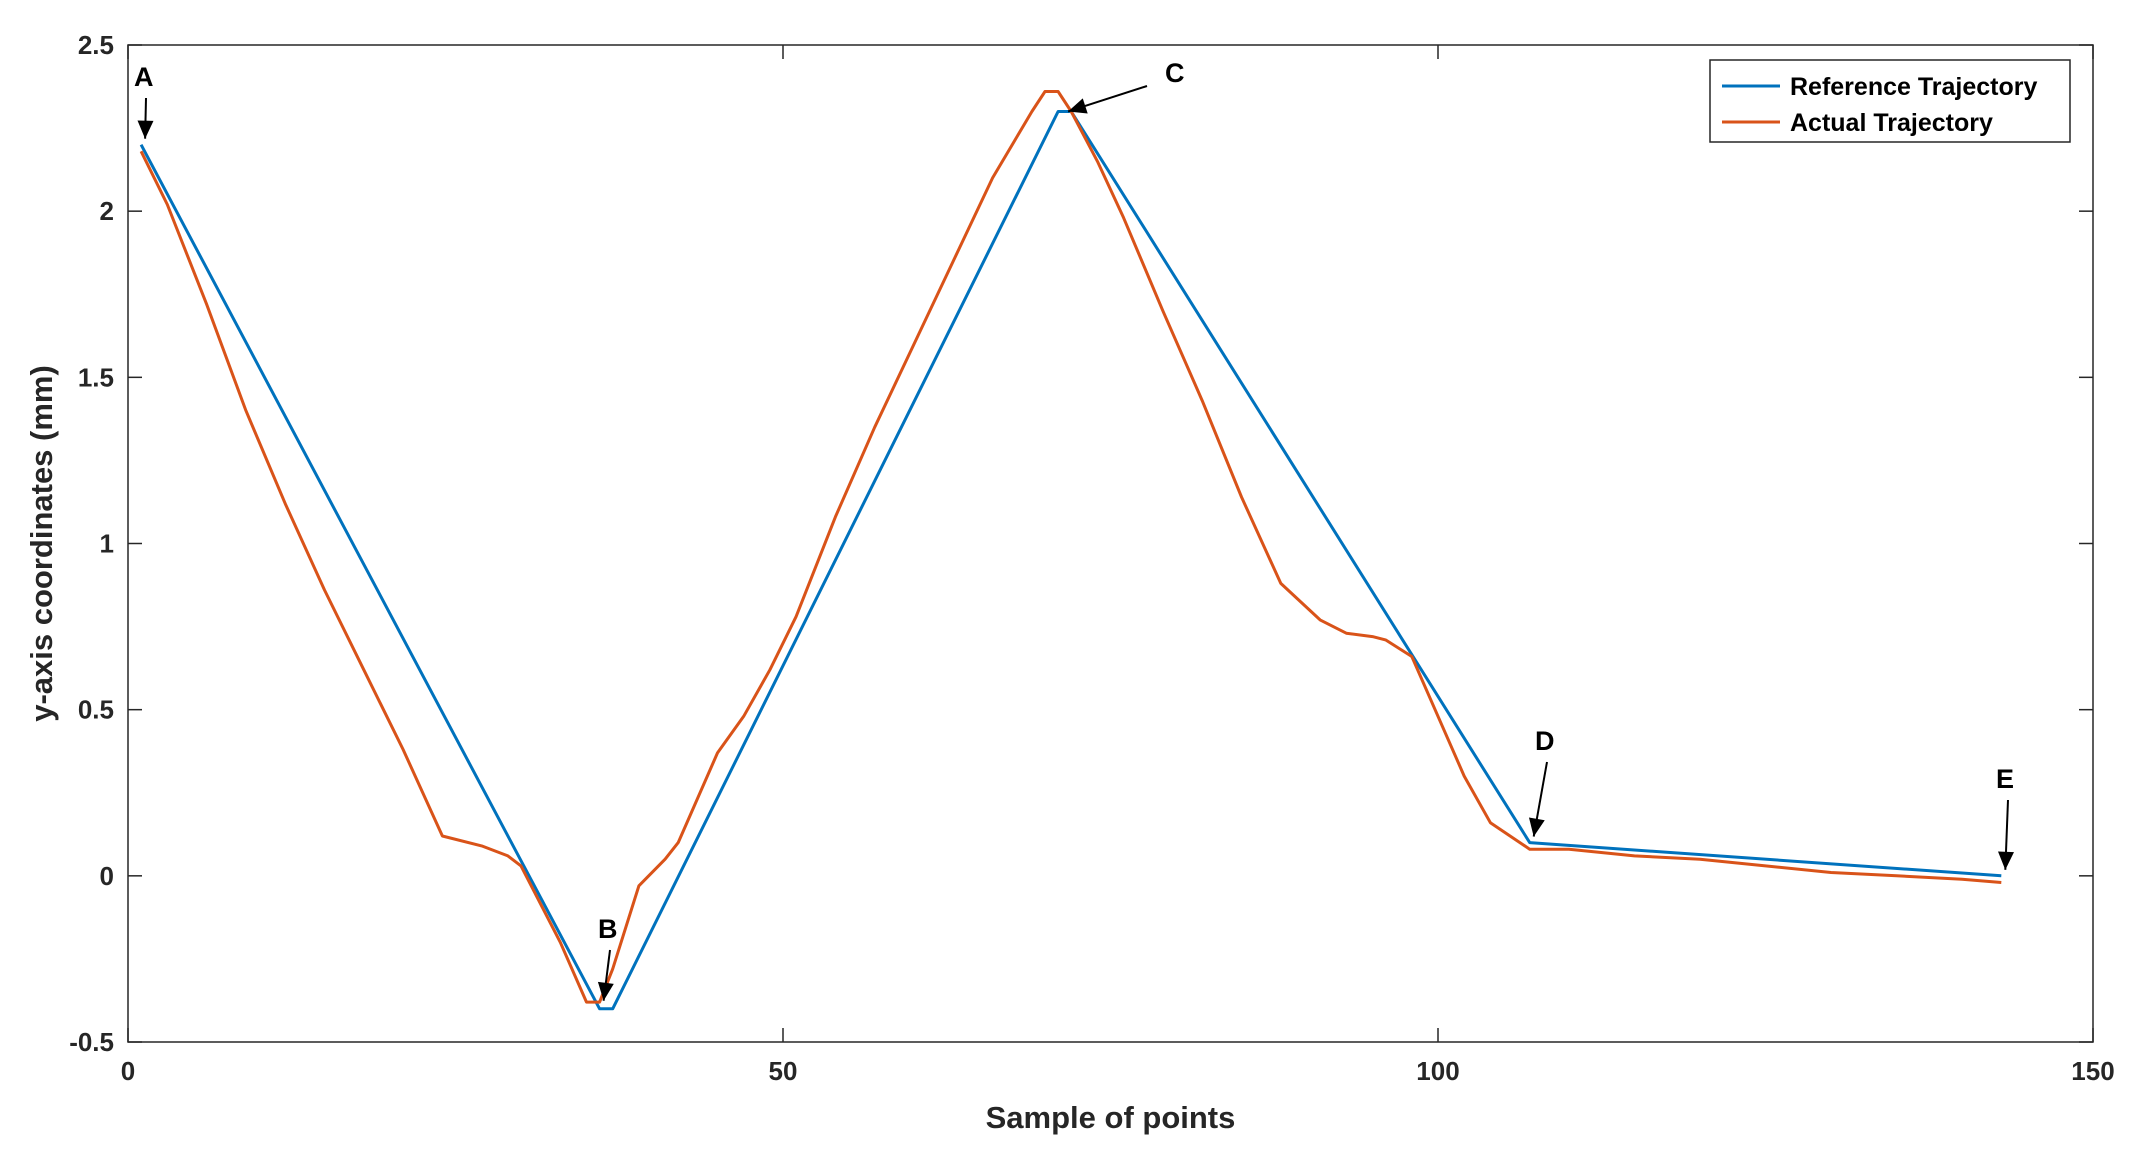  What do you see at coordinates (605, 991) in the screenshot?
I see `annotation-arrowhead-b` at bounding box center [605, 991].